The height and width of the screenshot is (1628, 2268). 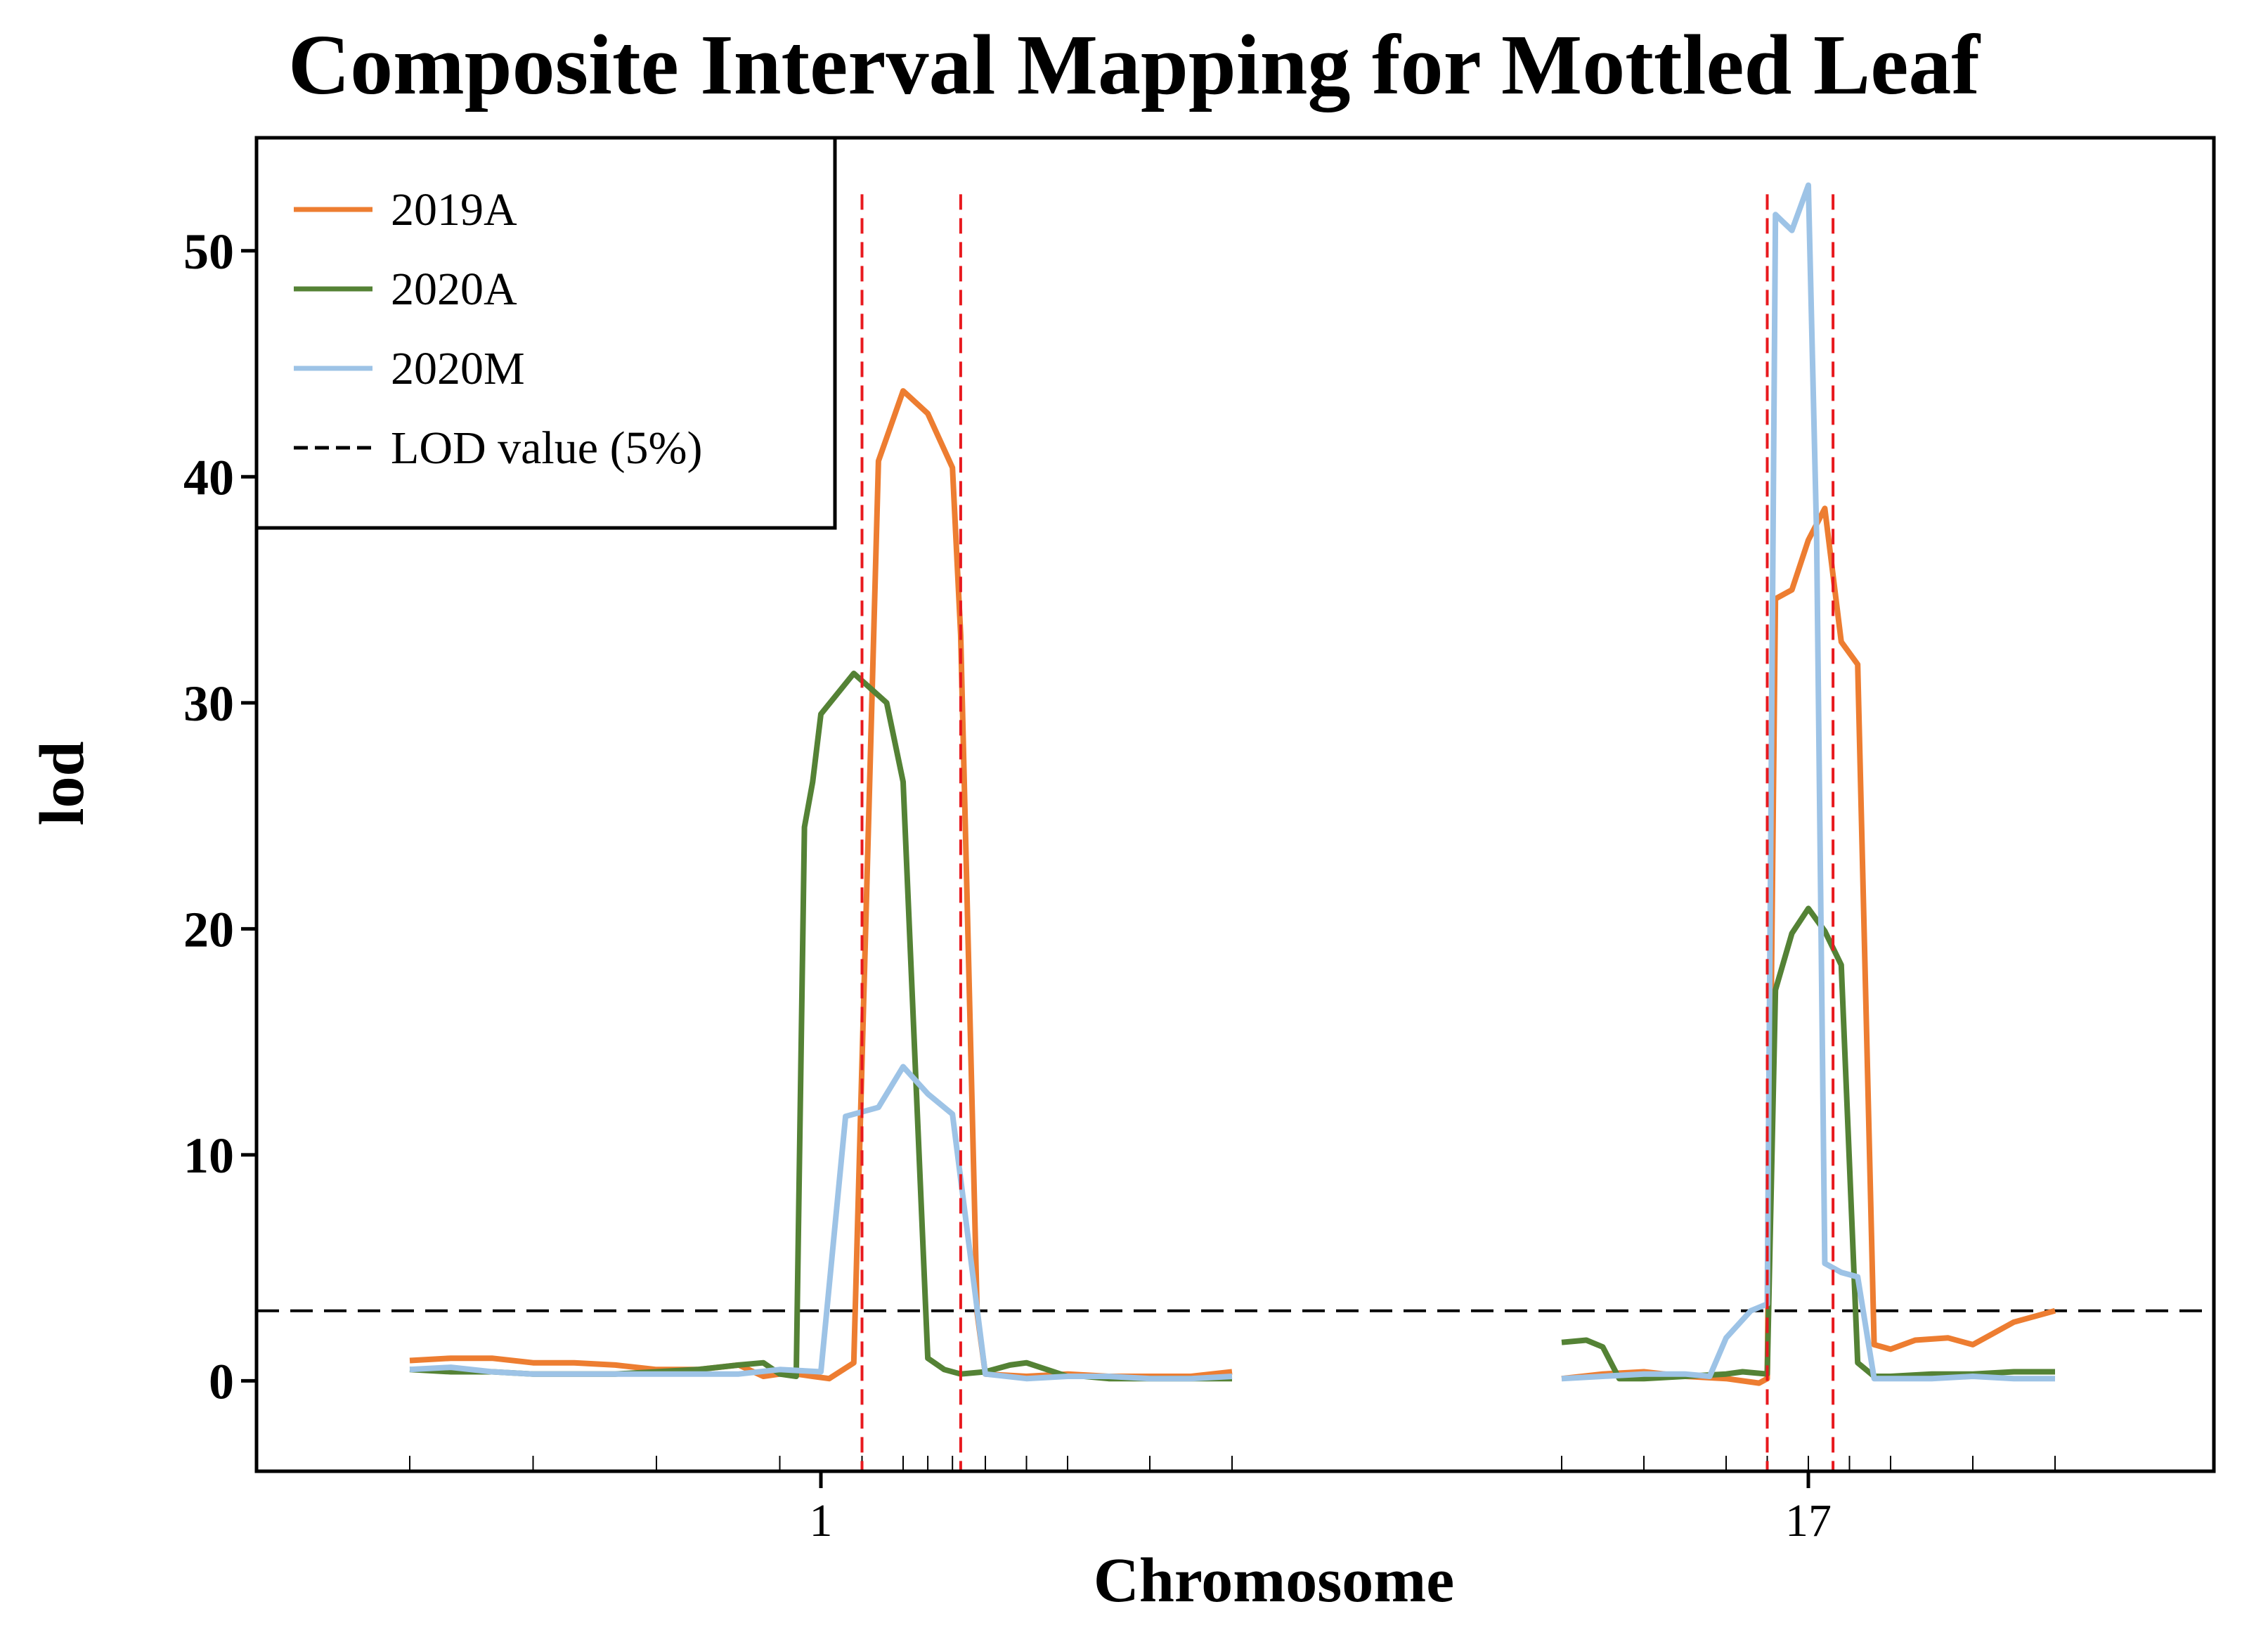 I want to click on y-tick-label-50: 50, so click(x=208, y=252).